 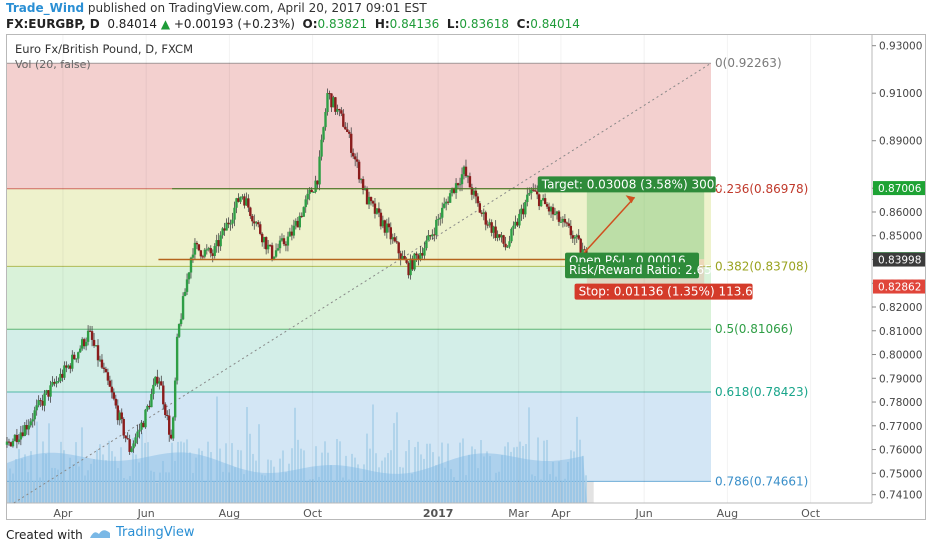 What do you see at coordinates (900, 237) in the screenshot?
I see `y-tick-label: 0.85000` at bounding box center [900, 237].